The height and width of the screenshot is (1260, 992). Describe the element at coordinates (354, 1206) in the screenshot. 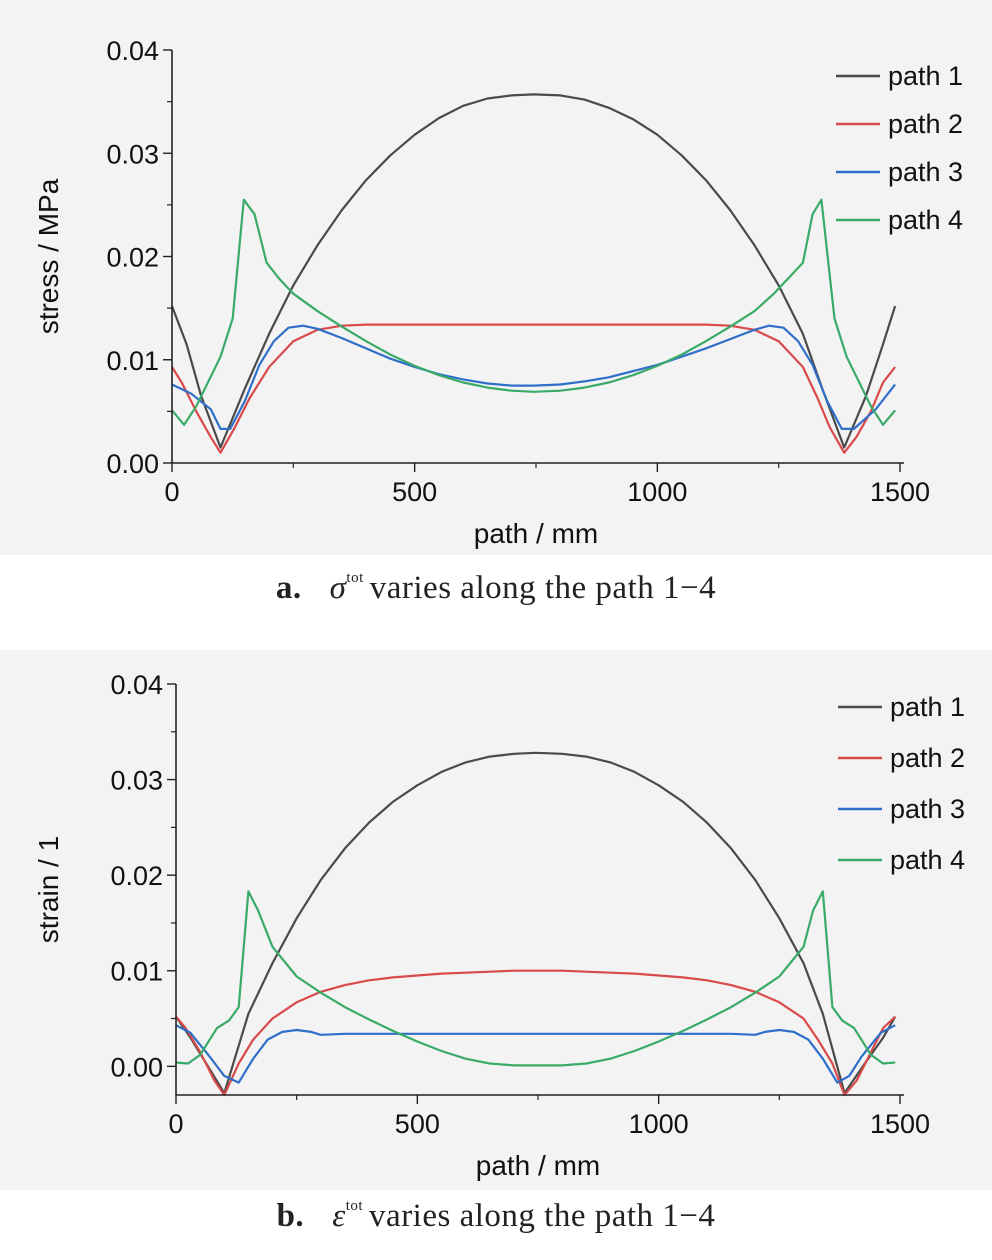

I see `caption-b-superscript: tot` at that location.